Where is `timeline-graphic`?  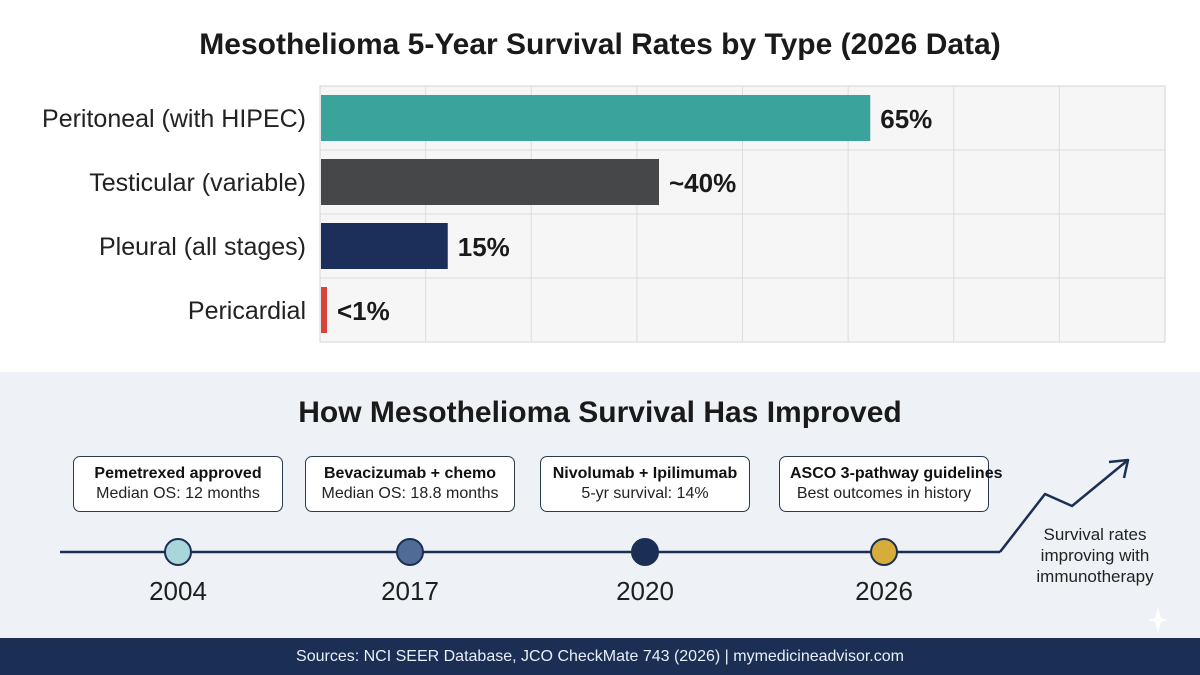
timeline-graphic is located at coordinates (595, 512).